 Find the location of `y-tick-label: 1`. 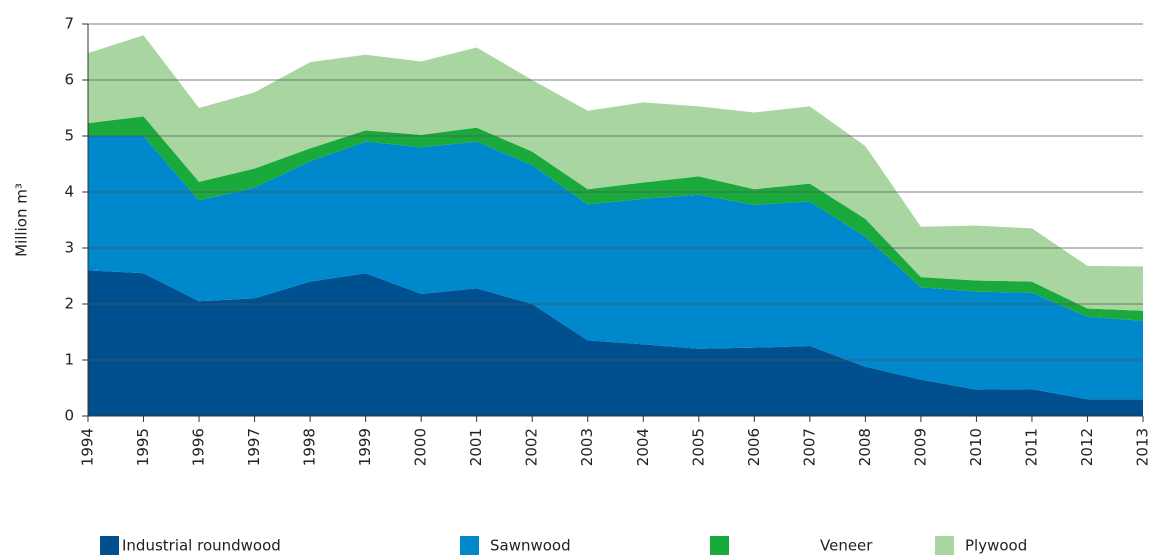

y-tick-label: 1 is located at coordinates (69, 360).